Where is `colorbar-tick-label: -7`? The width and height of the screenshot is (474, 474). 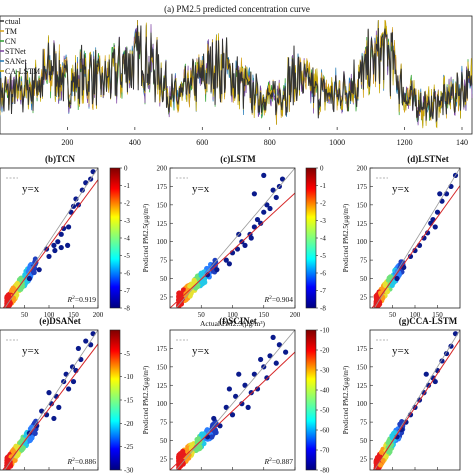 colorbar-tick-label: -7 is located at coordinates (127, 291).